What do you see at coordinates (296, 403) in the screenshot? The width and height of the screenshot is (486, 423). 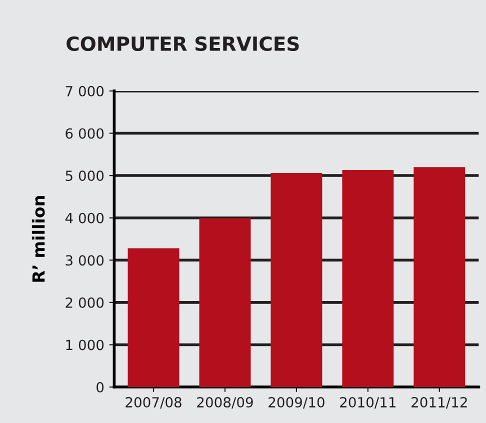 I see `x-tick-label: 2009/10` at bounding box center [296, 403].